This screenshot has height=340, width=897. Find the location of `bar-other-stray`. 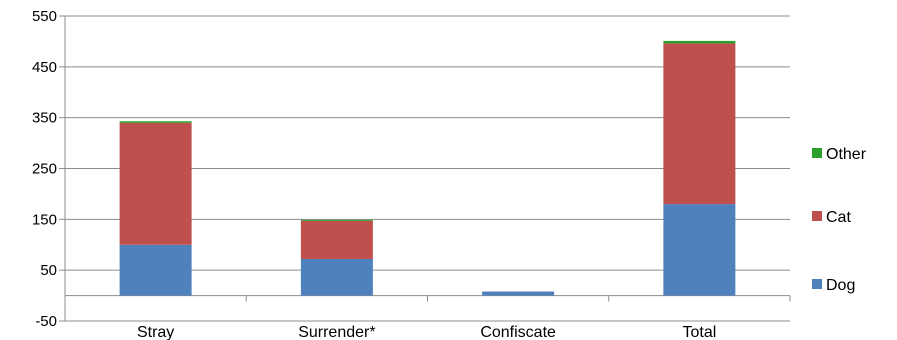

bar-other-stray is located at coordinates (155, 122).